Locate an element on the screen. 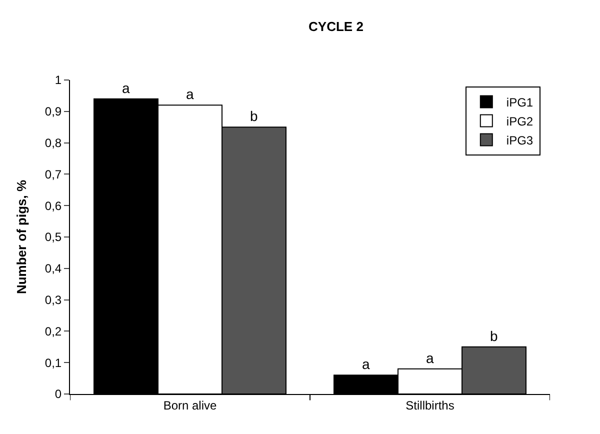 The height and width of the screenshot is (434, 600). legend-label: iPG1 is located at coordinates (520, 102).